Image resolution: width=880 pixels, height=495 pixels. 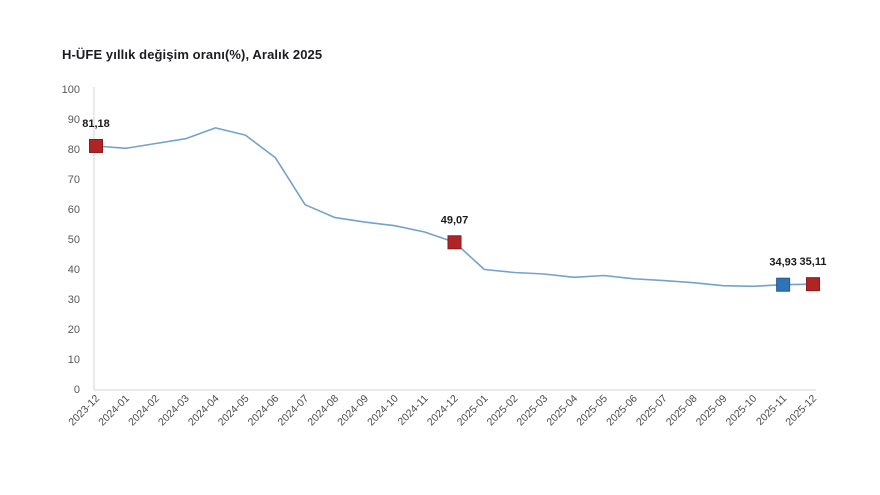 What do you see at coordinates (144, 411) in the screenshot?
I see `x-axis-label: 2024-02` at bounding box center [144, 411].